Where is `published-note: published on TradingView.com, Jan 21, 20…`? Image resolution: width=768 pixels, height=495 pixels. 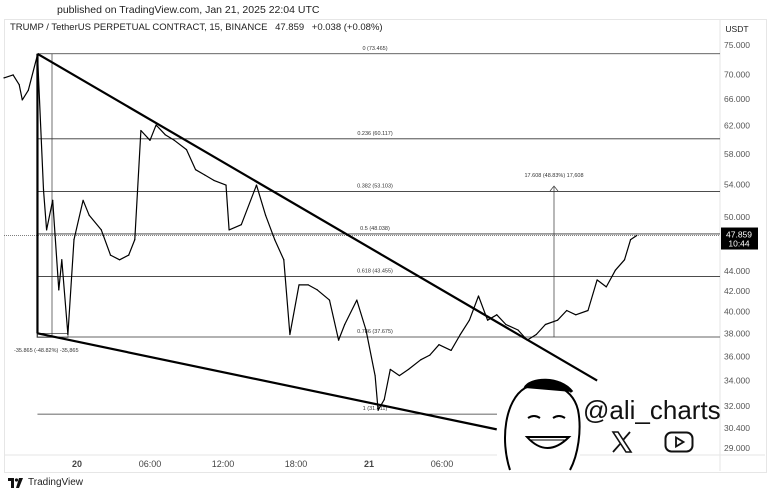 published-note: published on TradingView.com, Jan 21, 20… is located at coordinates (188, 10).